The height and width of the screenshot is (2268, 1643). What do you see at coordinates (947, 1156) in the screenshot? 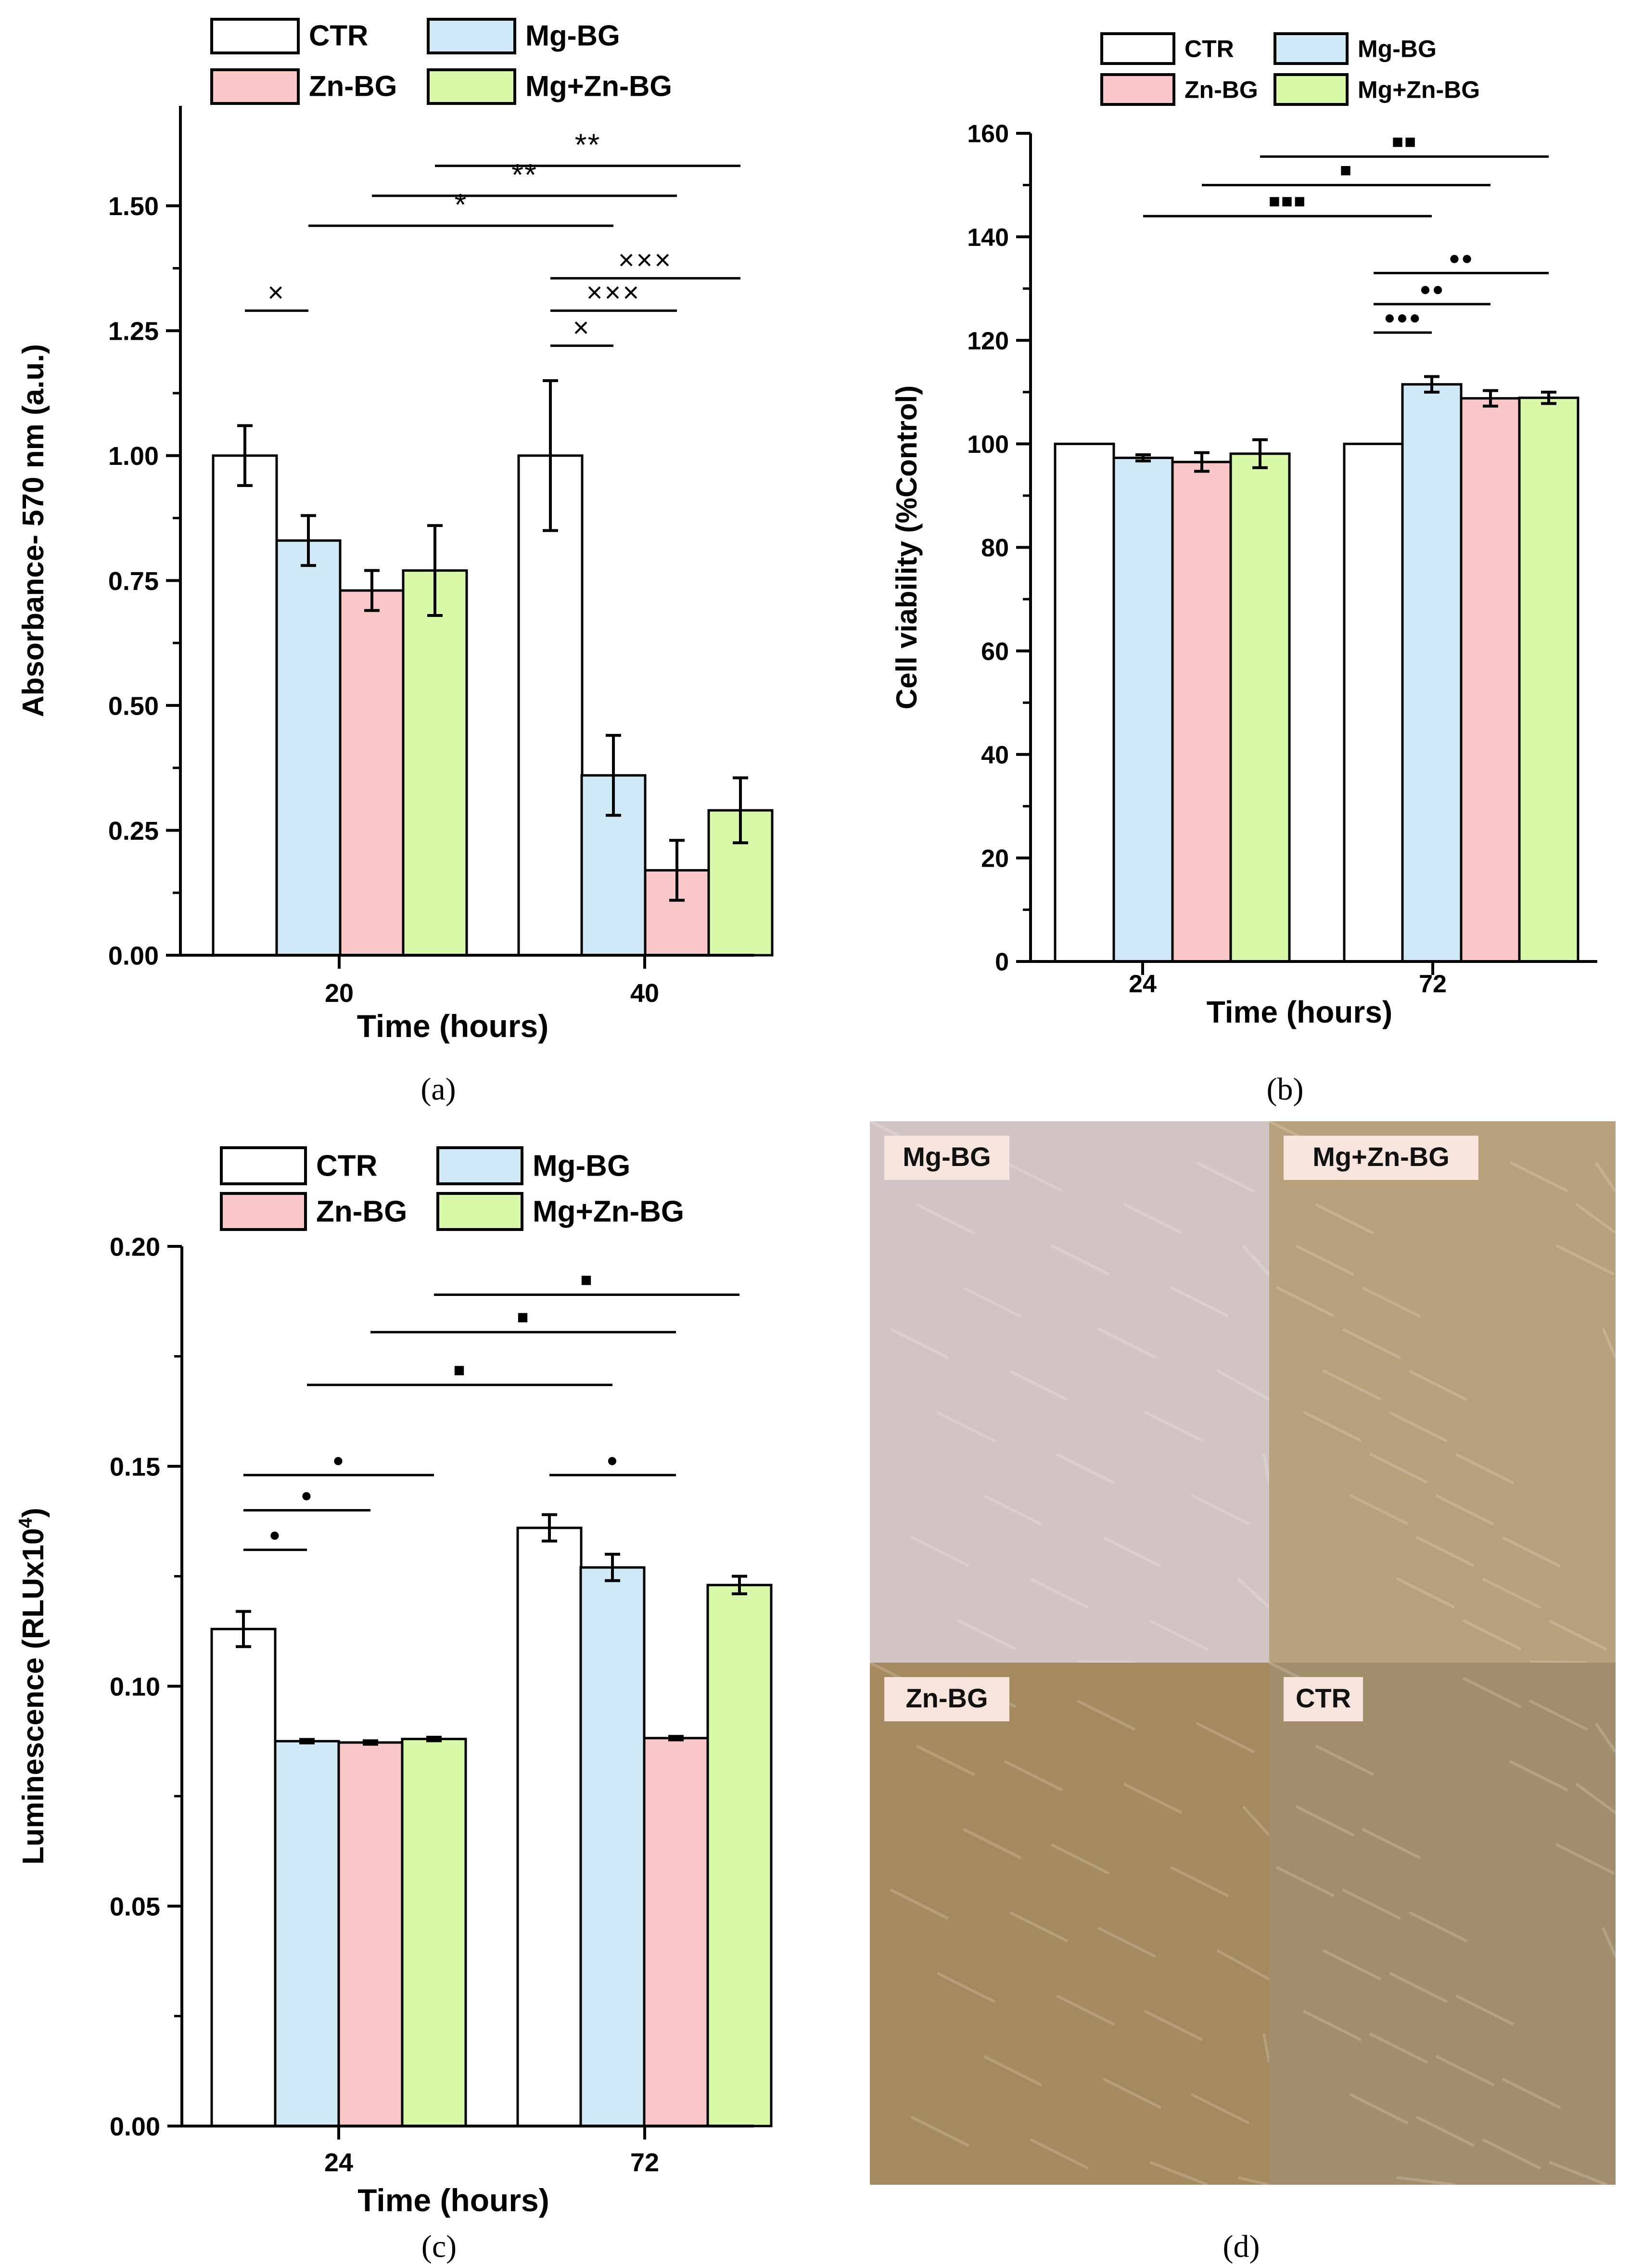
I see `micrograph-label: Mg-BG` at bounding box center [947, 1156].